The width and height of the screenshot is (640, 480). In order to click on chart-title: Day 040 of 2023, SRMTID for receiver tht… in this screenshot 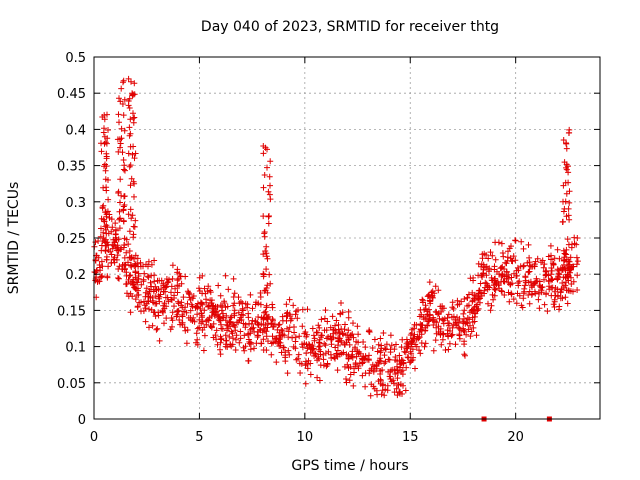, I will do `click(350, 27)`.